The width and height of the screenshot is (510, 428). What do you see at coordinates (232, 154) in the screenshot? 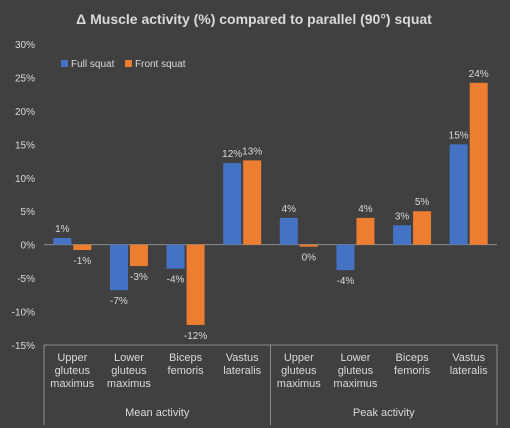
I see `data-label: 12%` at bounding box center [232, 154].